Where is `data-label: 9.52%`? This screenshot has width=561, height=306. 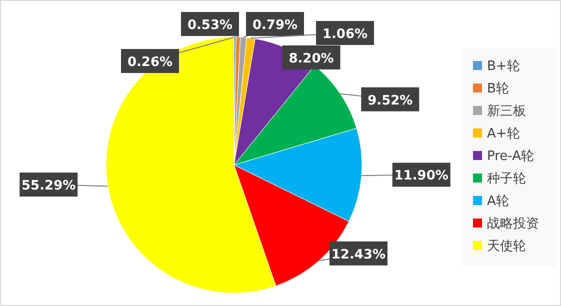
data-label: 9.52% is located at coordinates (390, 100).